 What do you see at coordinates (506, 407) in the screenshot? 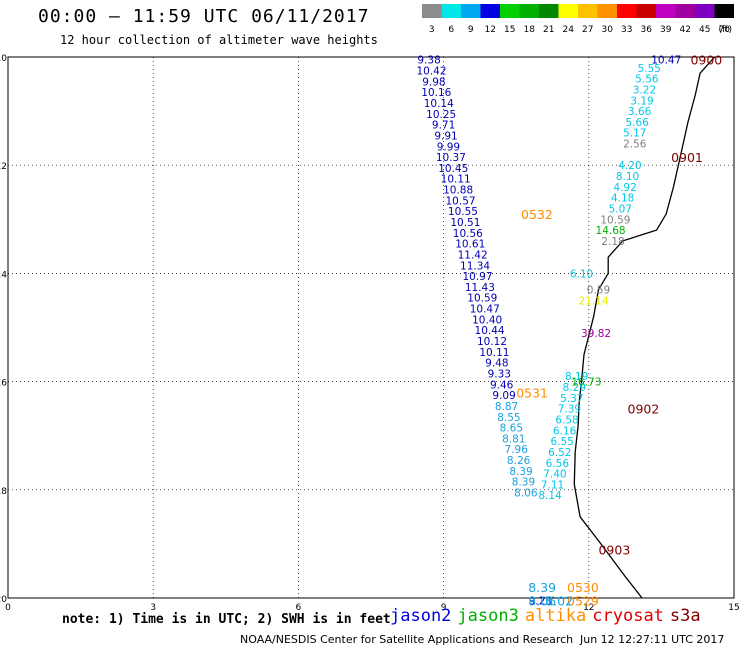
I see `wave-height-label: 8.87` at bounding box center [506, 407].